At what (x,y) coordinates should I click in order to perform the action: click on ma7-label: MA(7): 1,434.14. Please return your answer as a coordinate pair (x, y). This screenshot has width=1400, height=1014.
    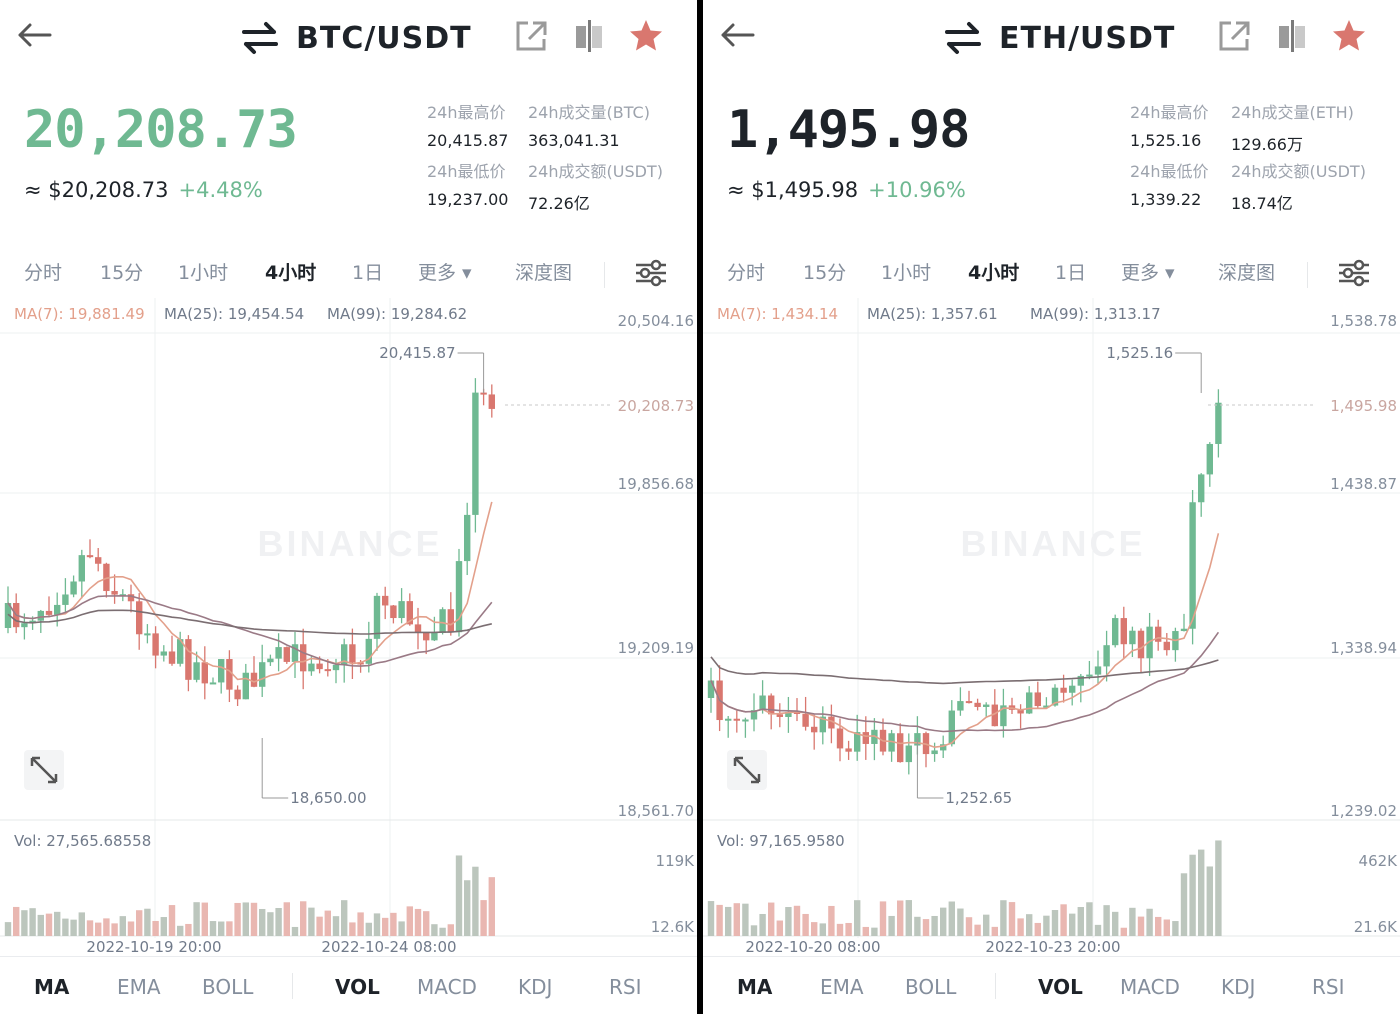
    Looking at the image, I should click on (777, 314).